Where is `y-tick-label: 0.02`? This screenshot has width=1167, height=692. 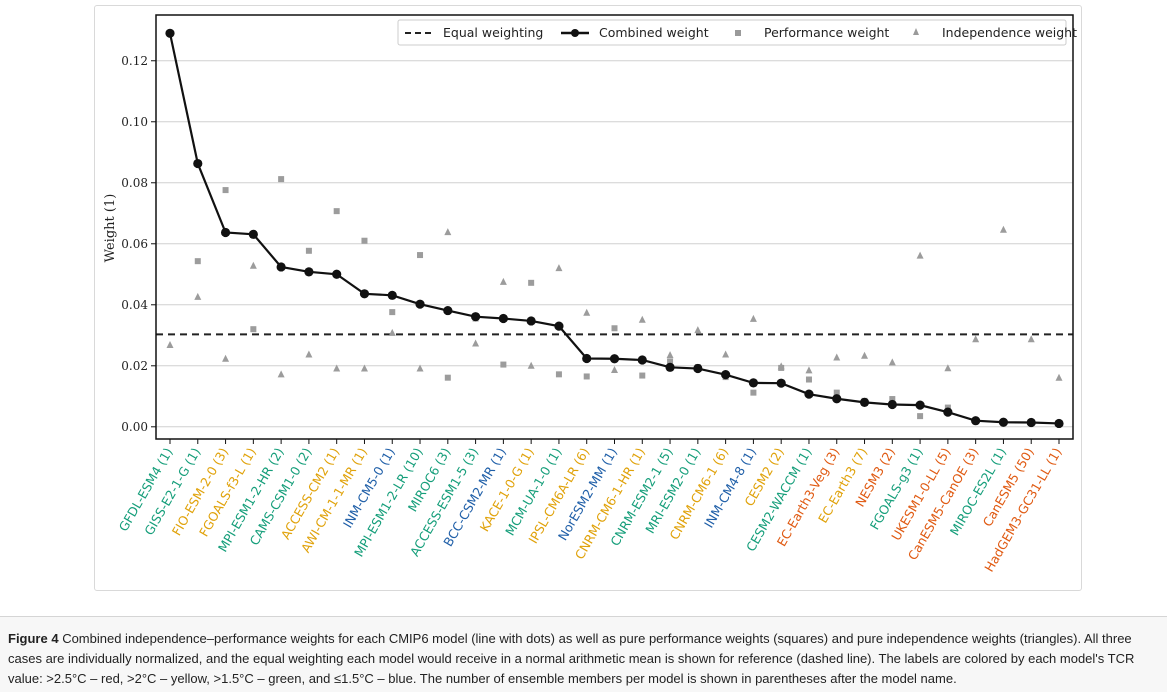
y-tick-label: 0.02 is located at coordinates (134, 366).